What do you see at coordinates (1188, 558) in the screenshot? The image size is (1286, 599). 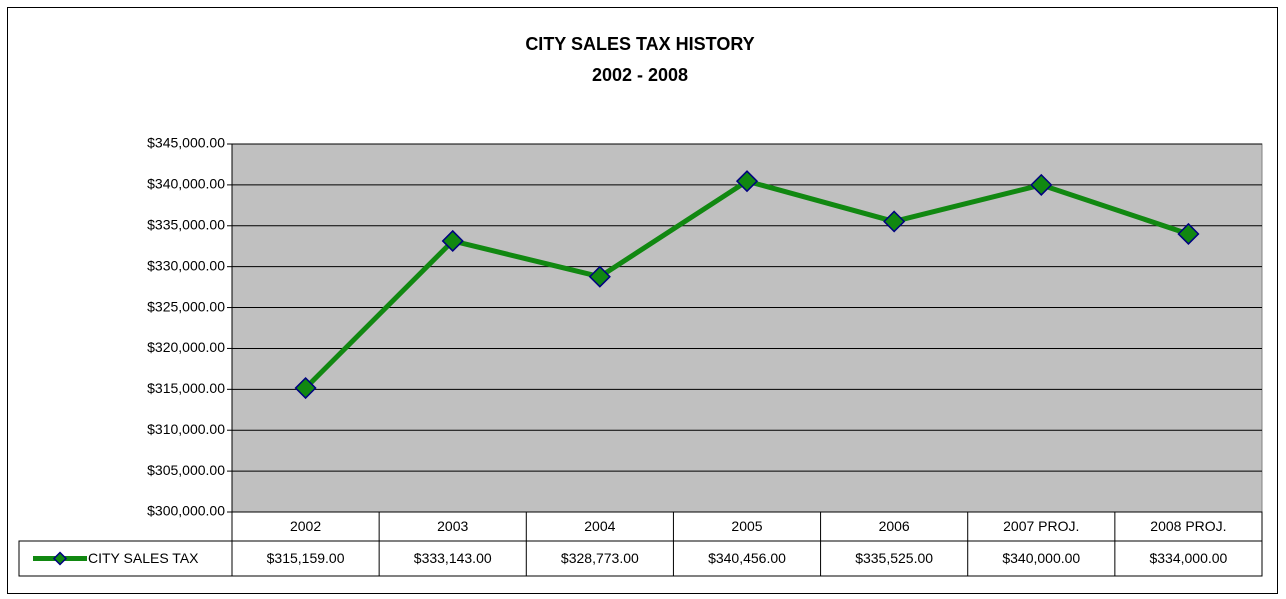 I see `table-value: $334,000.00` at bounding box center [1188, 558].